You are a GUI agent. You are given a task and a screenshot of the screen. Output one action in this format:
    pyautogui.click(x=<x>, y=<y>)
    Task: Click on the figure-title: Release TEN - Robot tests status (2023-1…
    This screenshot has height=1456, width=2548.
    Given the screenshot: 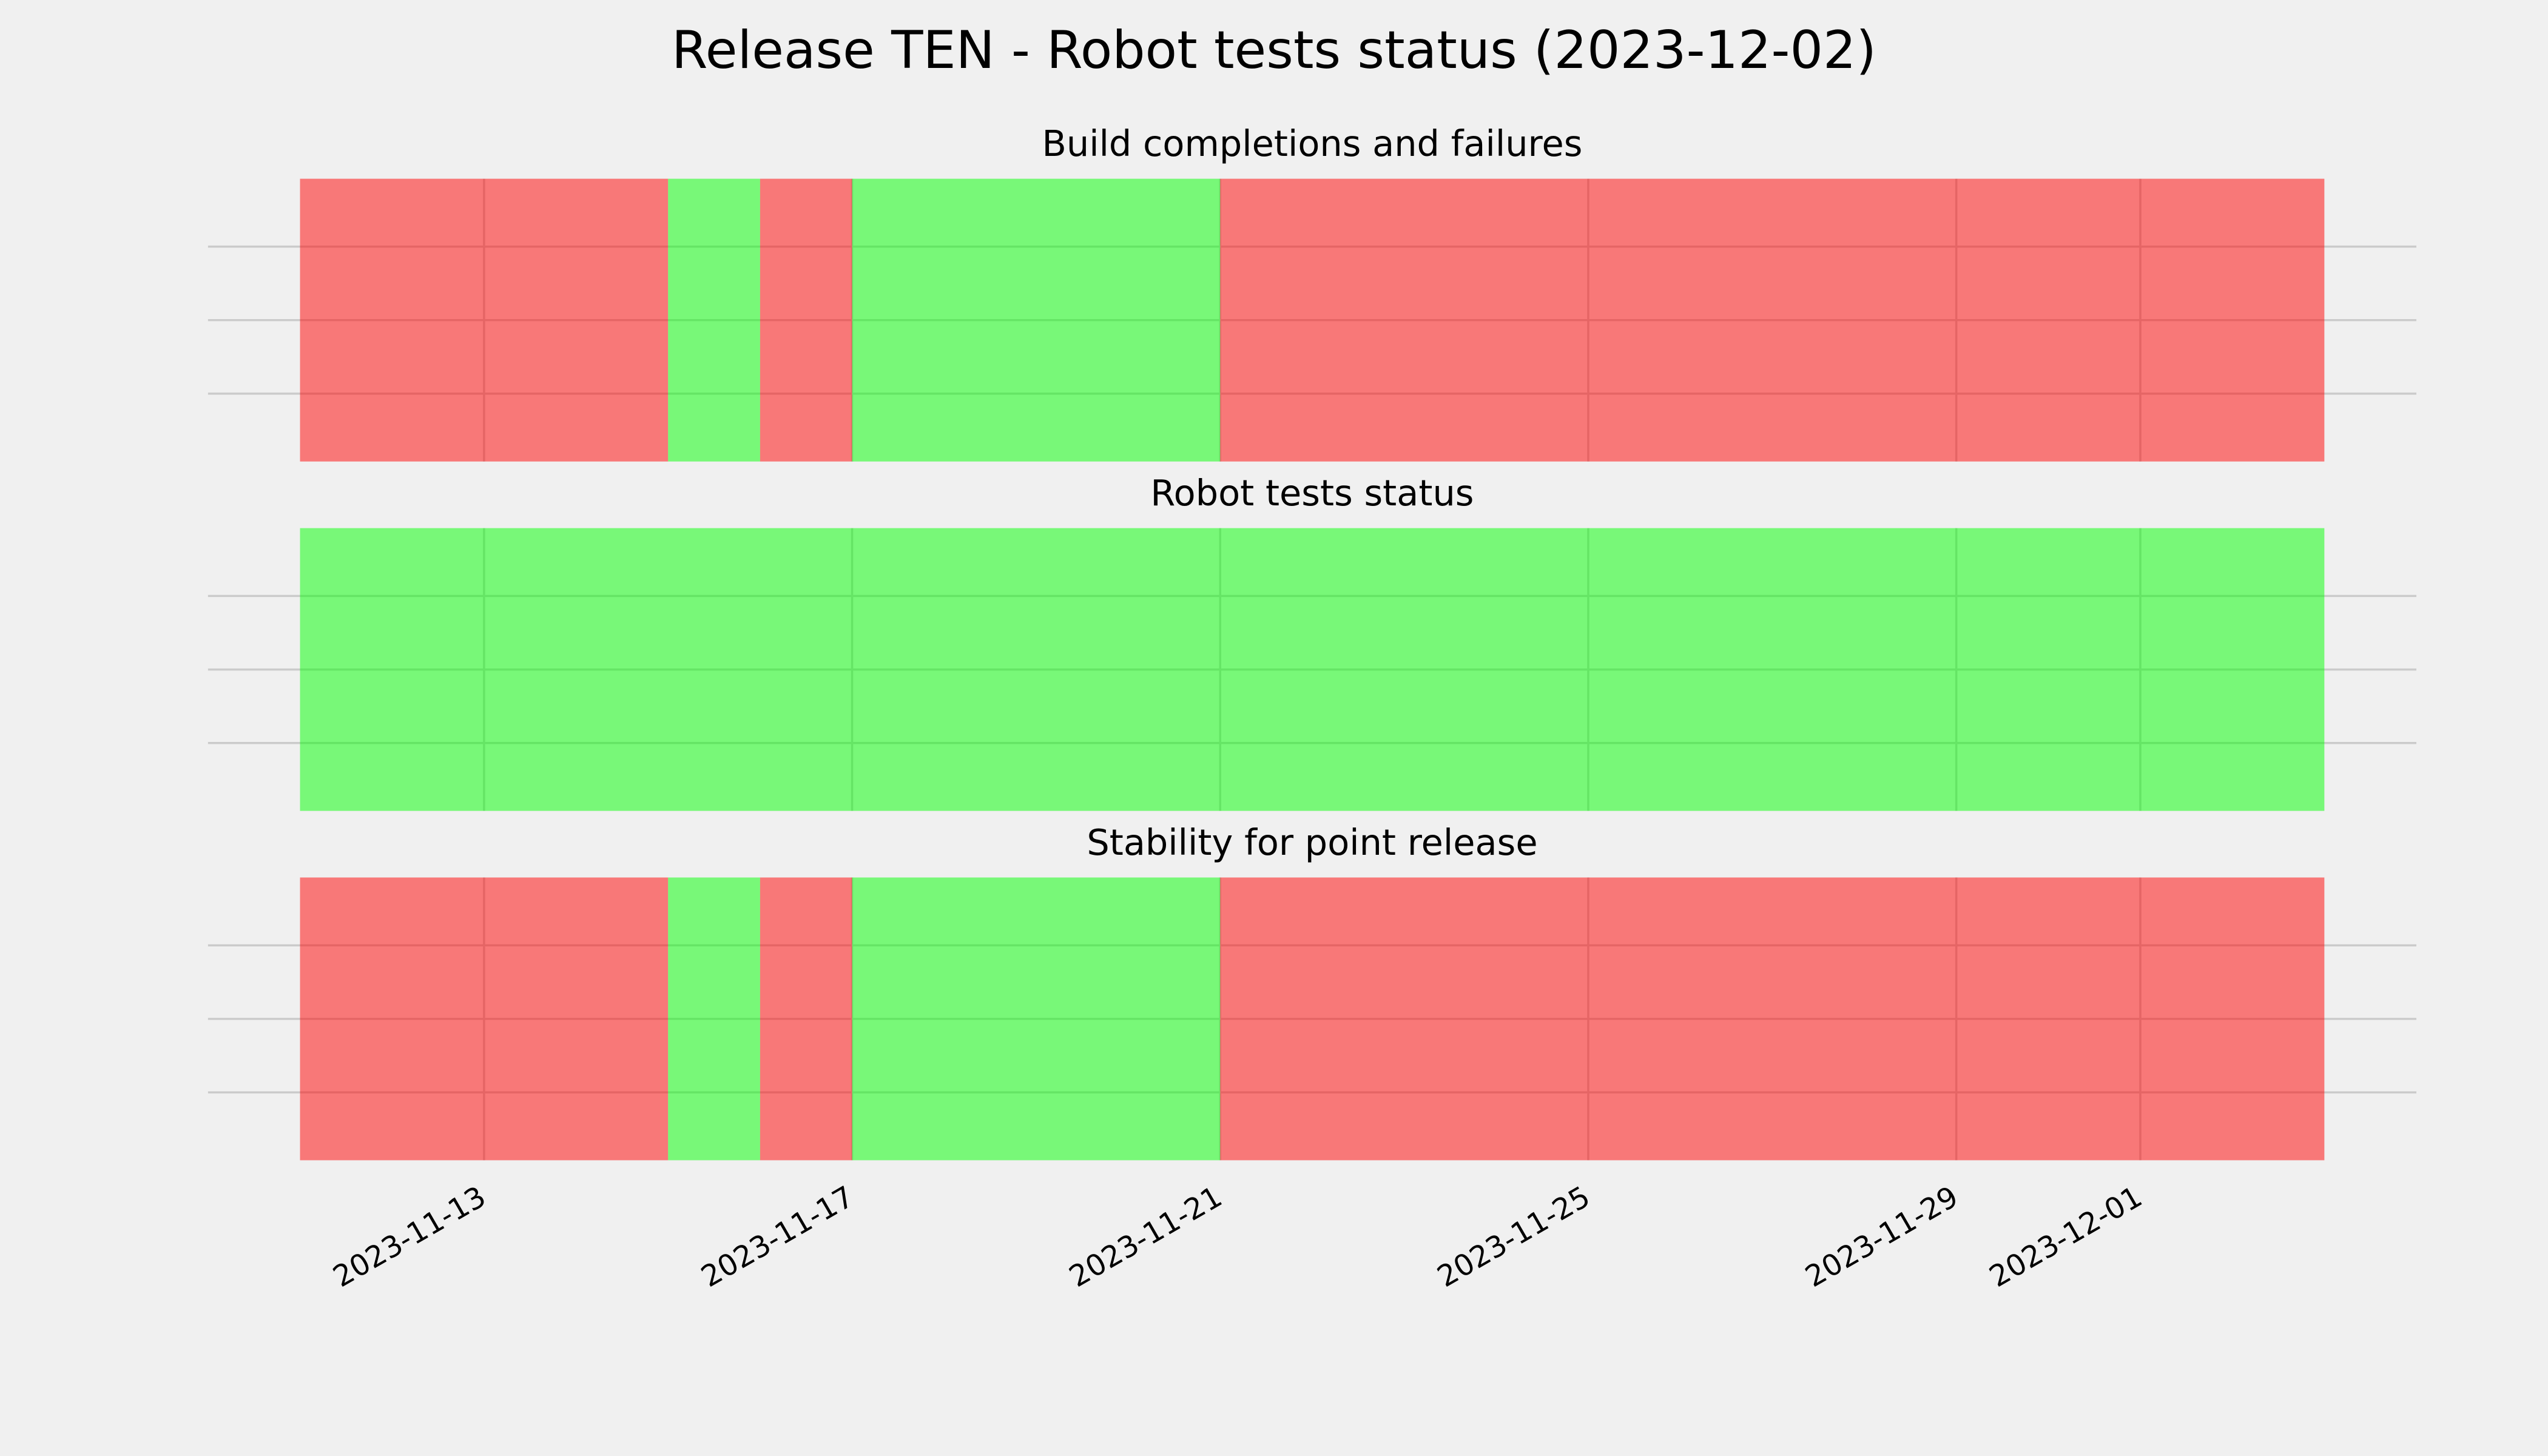 What is the action you would take?
    pyautogui.click(x=1274, y=50)
    